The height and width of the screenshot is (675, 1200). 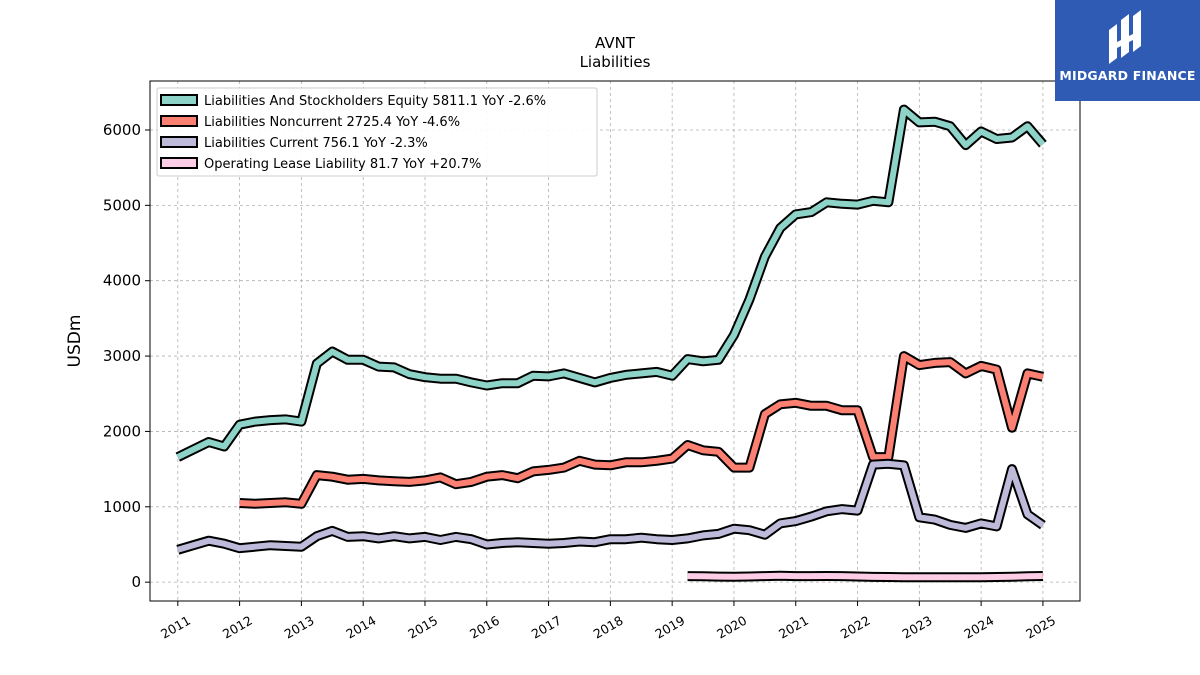 What do you see at coordinates (332, 122) in the screenshot?
I see `legend-label: Liabilities Noncurrent 2725.4 YoY -4.6%` at bounding box center [332, 122].